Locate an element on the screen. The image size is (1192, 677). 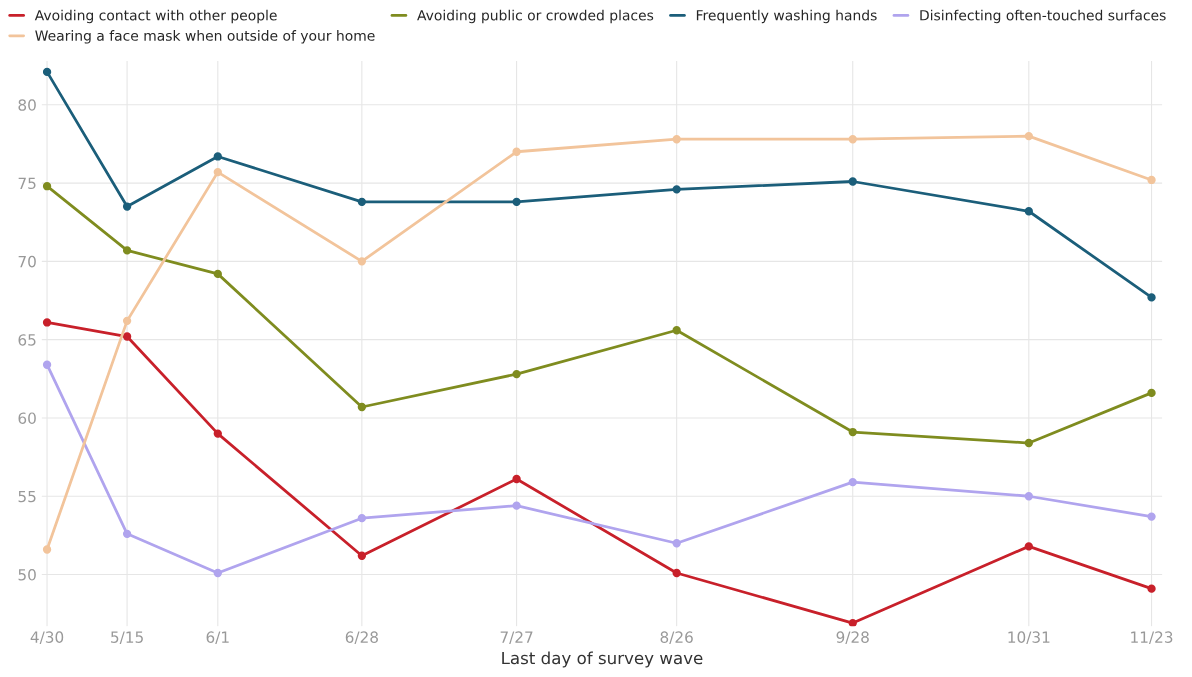
y-tick-label: 60 is located at coordinates (27, 418).